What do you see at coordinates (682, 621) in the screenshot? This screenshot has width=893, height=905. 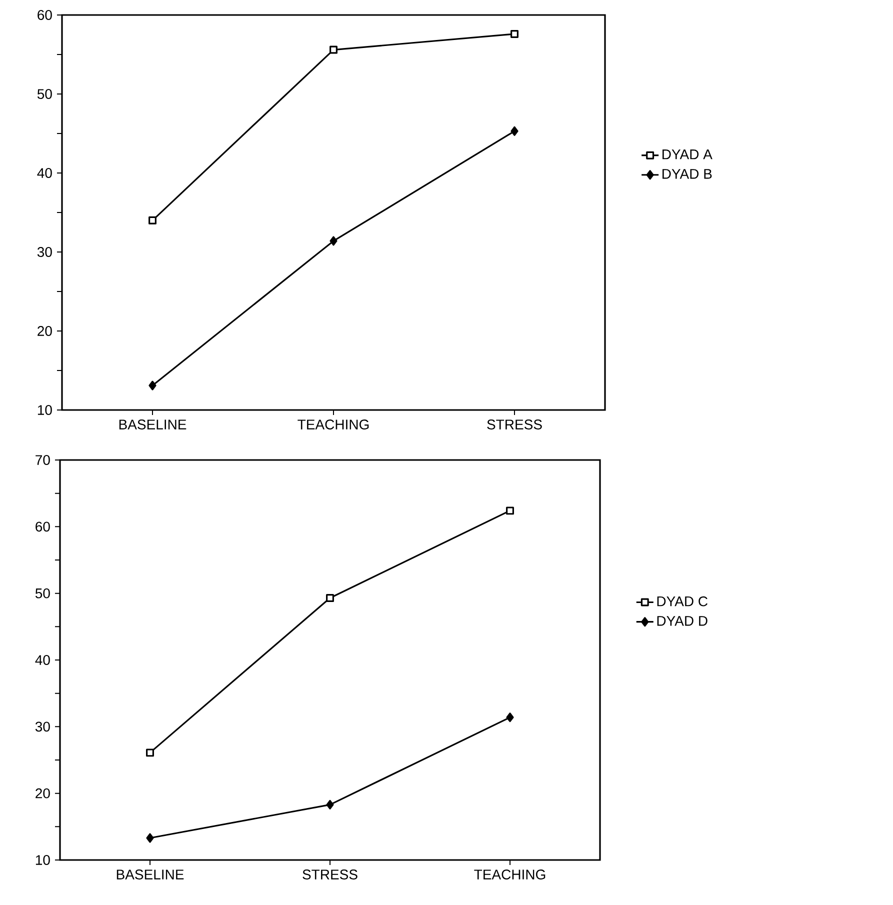 I see `legend-label: DYAD D` at bounding box center [682, 621].